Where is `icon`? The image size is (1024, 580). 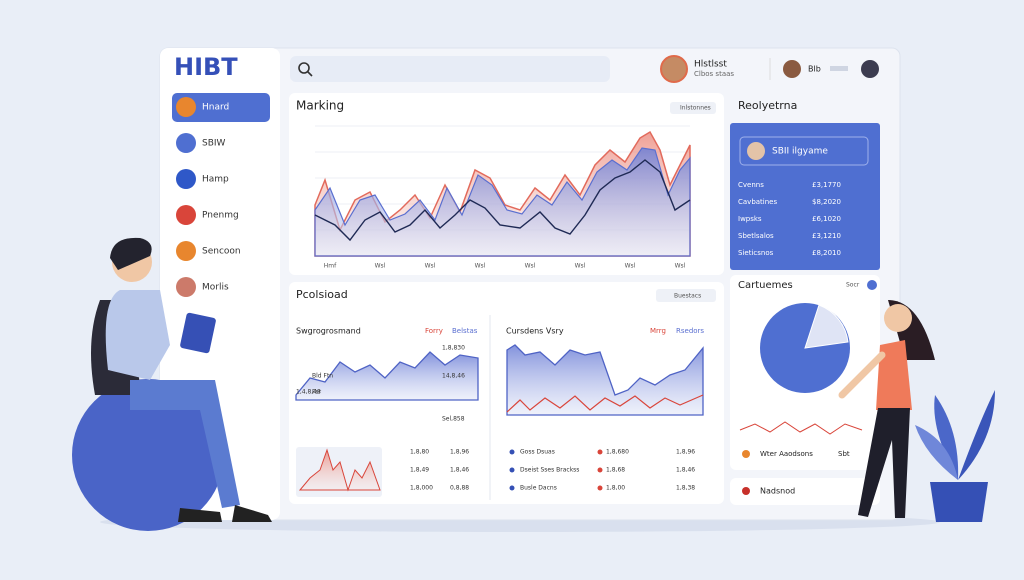 icon is located at coordinates (872, 285).